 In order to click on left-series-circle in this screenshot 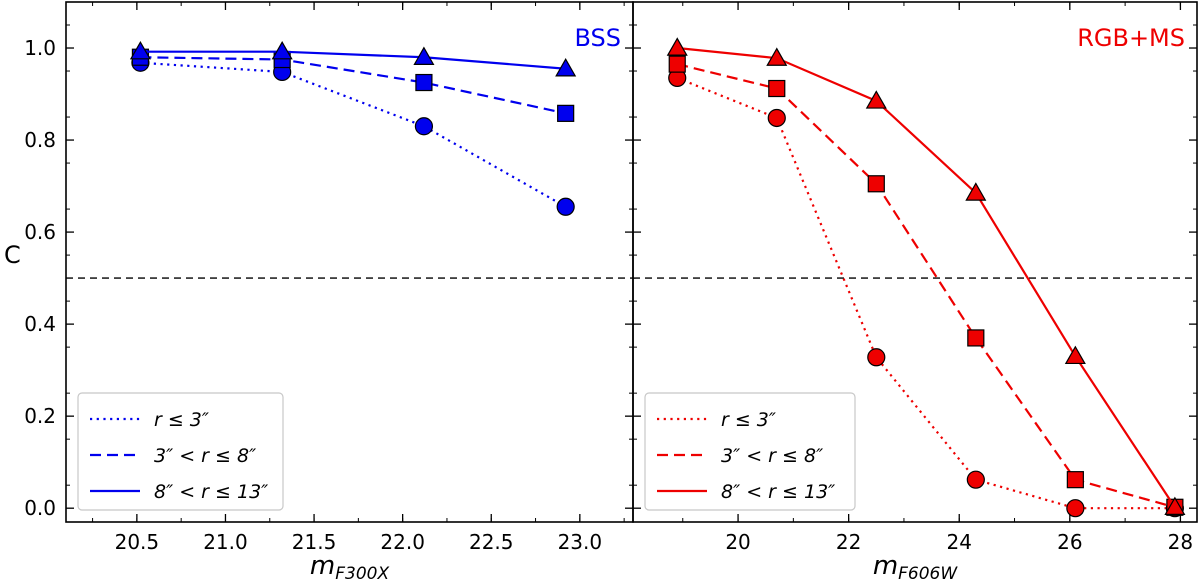, I will do `click(353, 134)`.